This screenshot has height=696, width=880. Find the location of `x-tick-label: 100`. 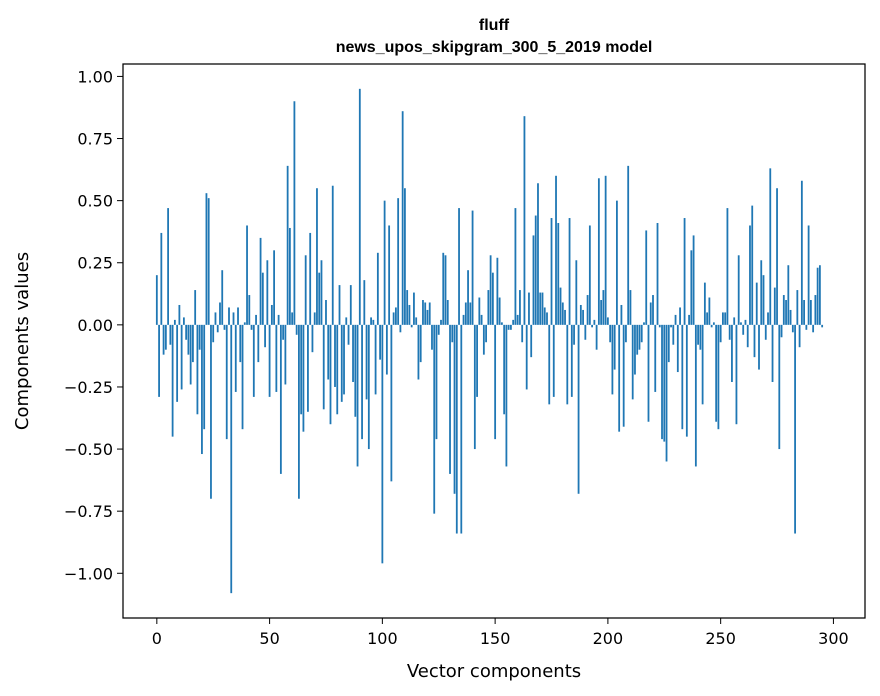

x-tick-label: 100 is located at coordinates (382, 638).